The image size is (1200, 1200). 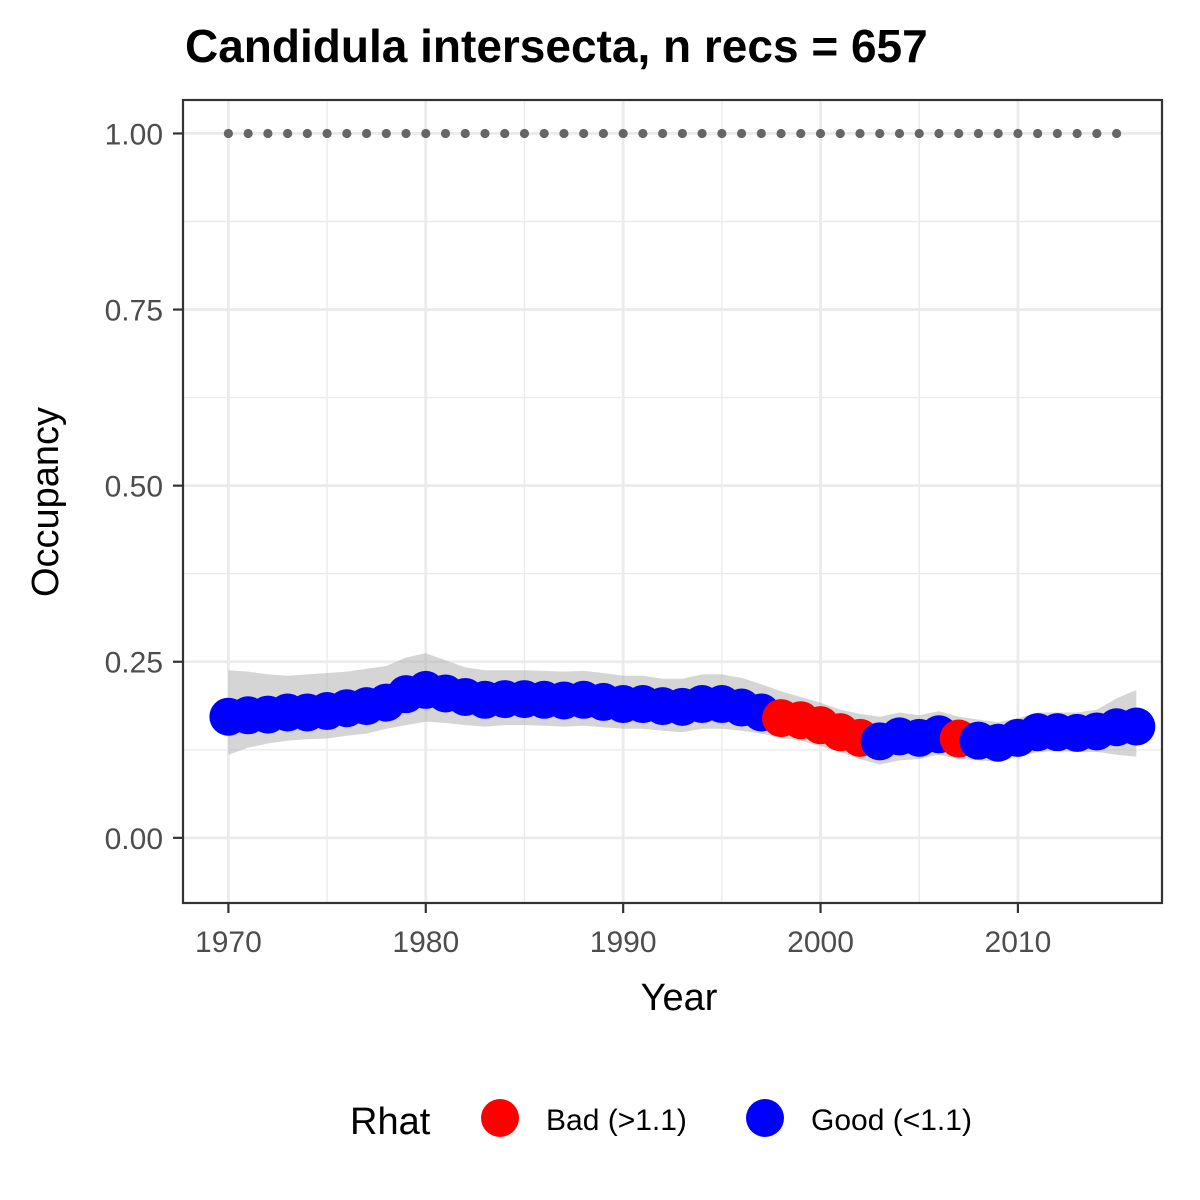 What do you see at coordinates (134, 311) in the screenshot?
I see `y-tick-label: 0.75` at bounding box center [134, 311].